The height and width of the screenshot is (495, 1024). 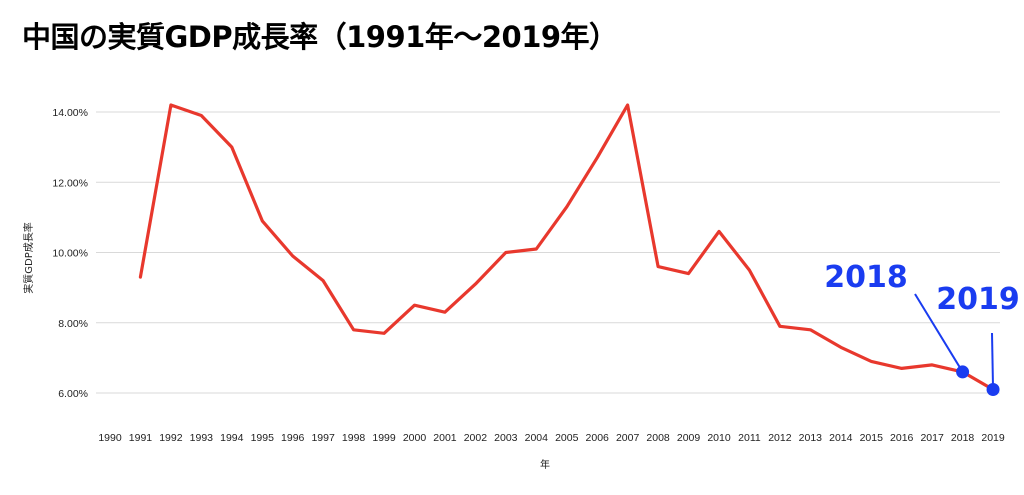 What do you see at coordinates (202, 438) in the screenshot?
I see `x-tick-label: 1993` at bounding box center [202, 438].